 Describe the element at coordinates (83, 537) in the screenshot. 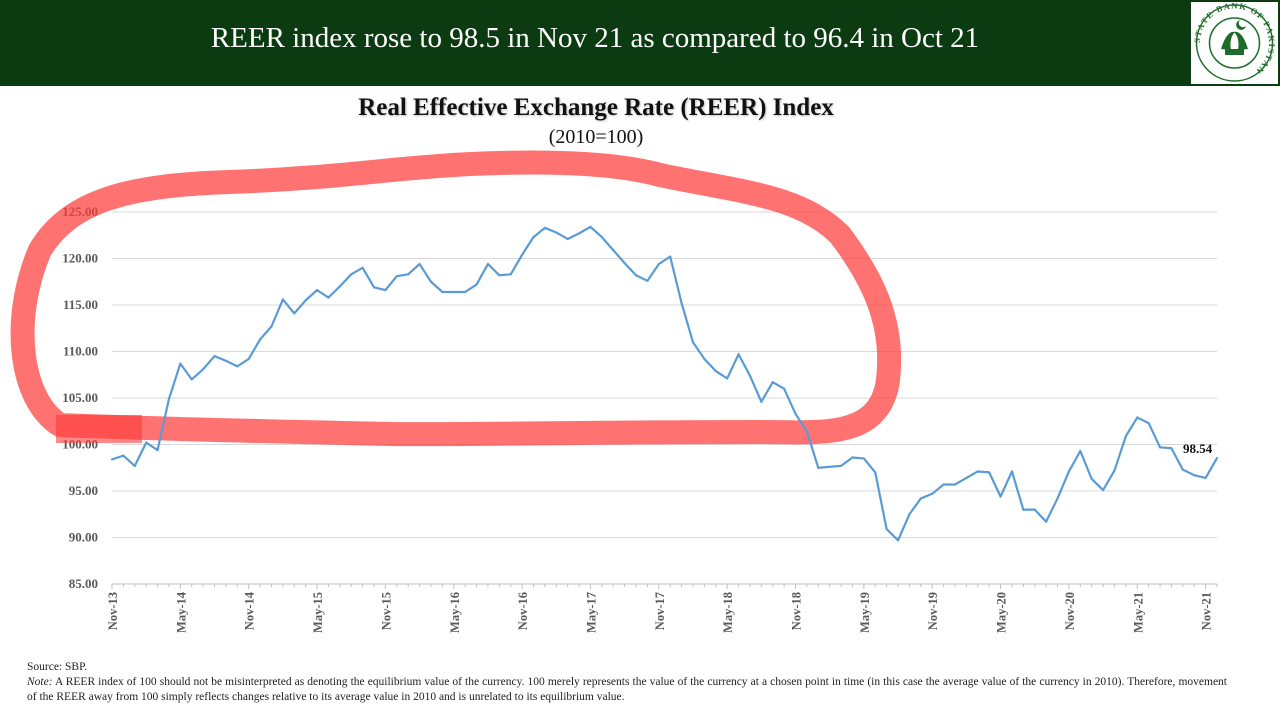

I see `y-tick-label: 90.00` at that location.